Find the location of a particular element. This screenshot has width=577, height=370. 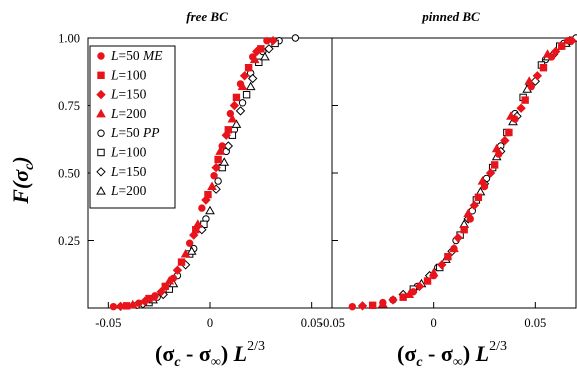

y-axis-label: F(σc) is located at coordinates (22, 180).